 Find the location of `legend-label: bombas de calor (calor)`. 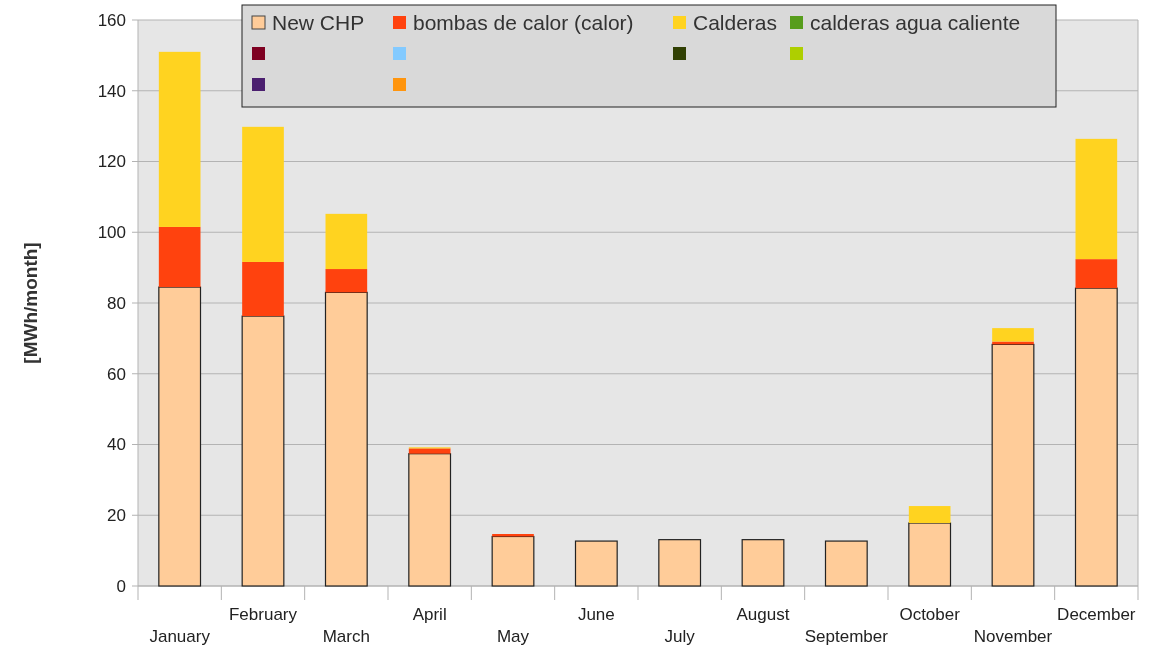

legend-label: bombas de calor (calor) is located at coordinates (523, 23).